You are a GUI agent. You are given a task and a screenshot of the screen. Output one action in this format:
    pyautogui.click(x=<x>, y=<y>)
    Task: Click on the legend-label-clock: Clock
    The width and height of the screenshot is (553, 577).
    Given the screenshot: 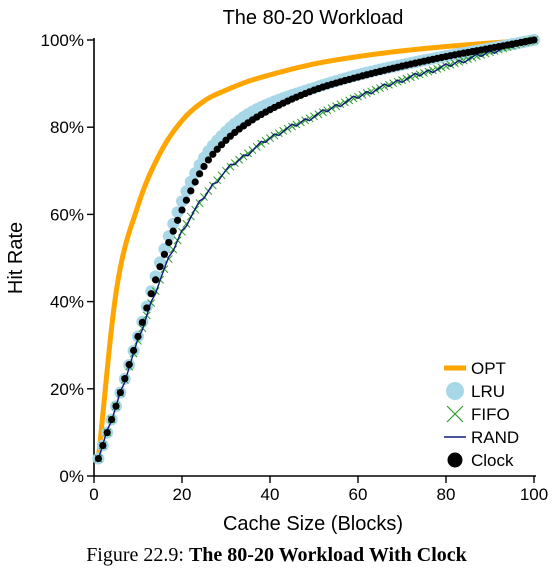 What is the action you would take?
    pyautogui.click(x=492, y=460)
    